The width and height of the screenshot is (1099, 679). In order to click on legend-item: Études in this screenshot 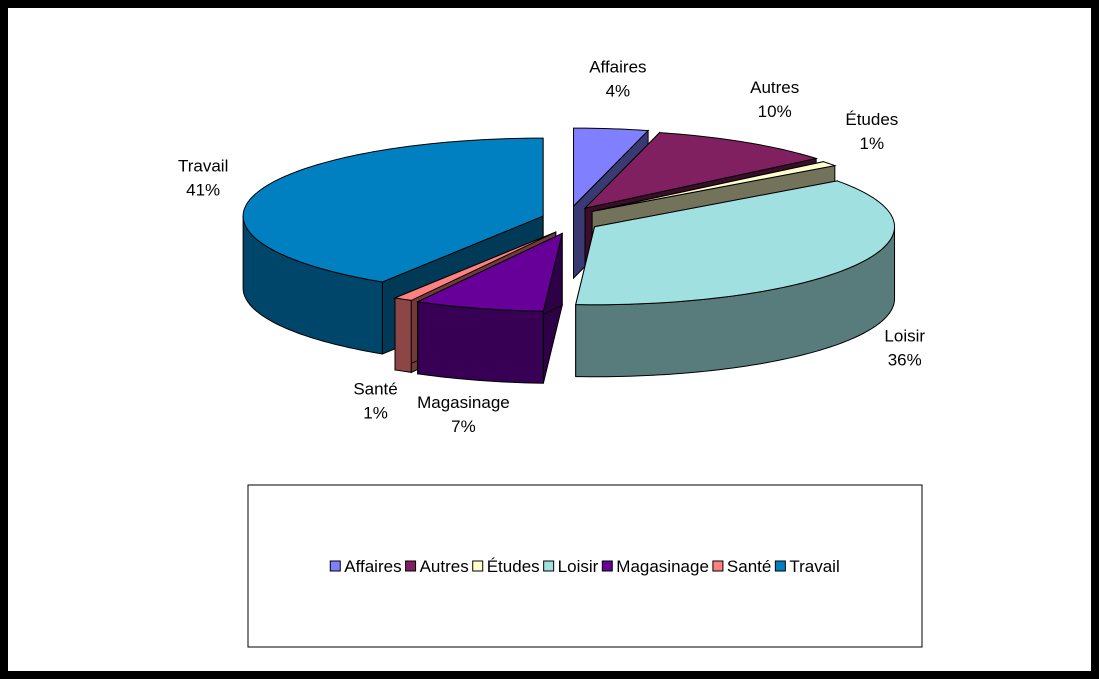, I will do `click(506, 566)`.